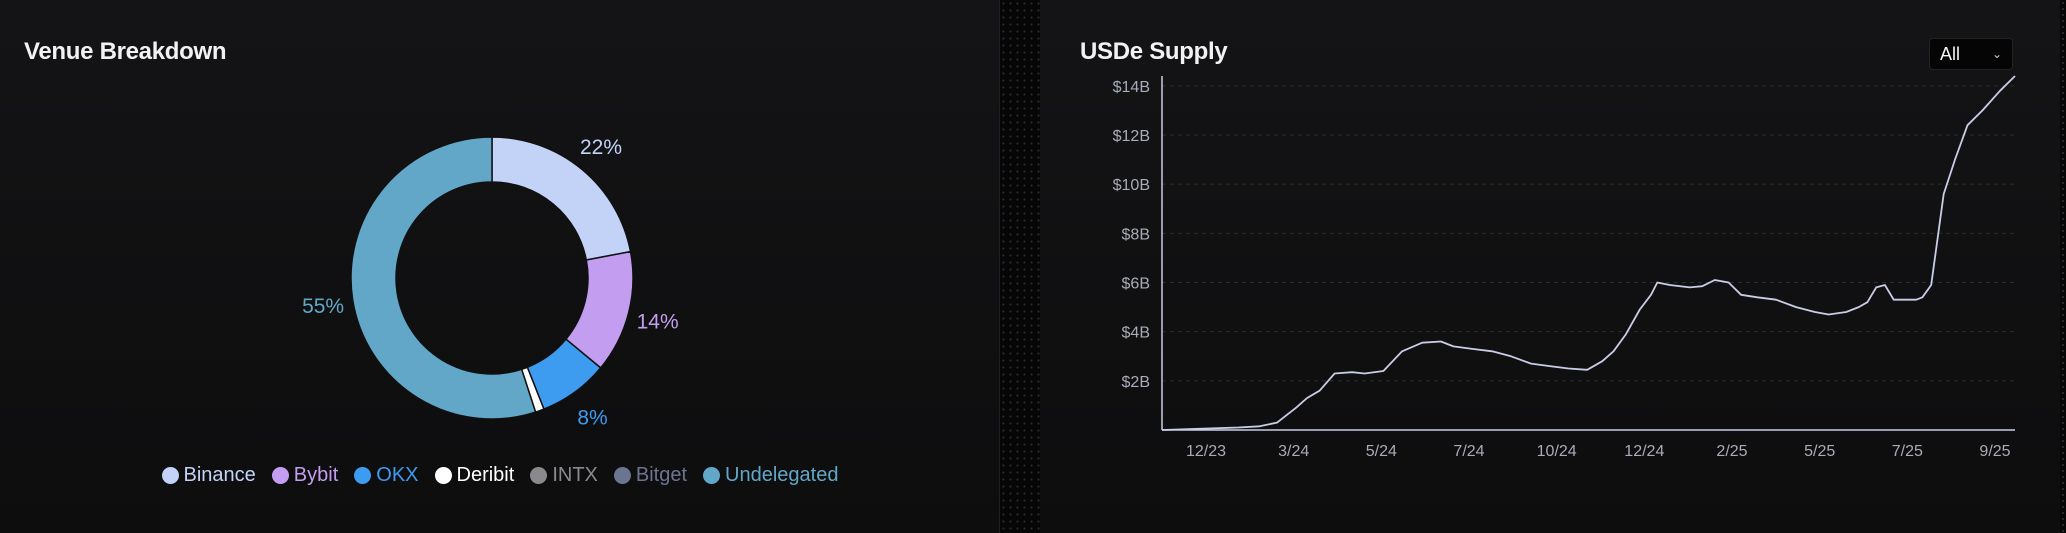  What do you see at coordinates (661, 475) in the screenshot?
I see `legend-label: Bitget` at bounding box center [661, 475].